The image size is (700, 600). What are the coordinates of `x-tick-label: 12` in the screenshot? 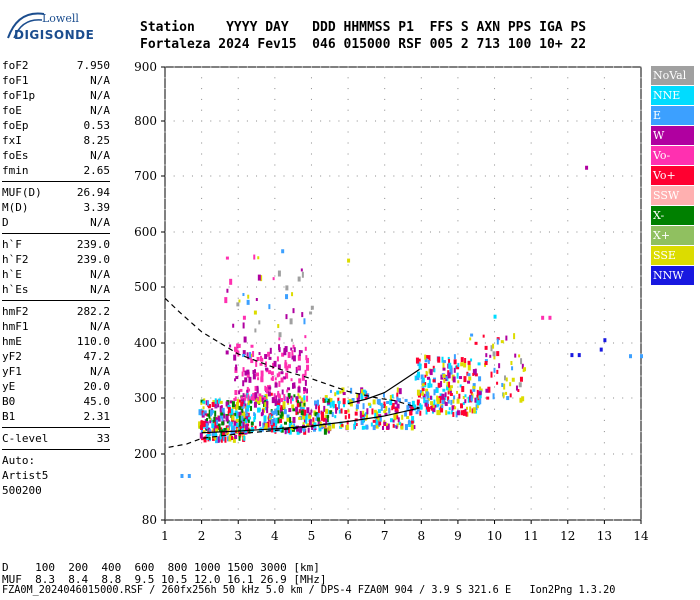 It's located at (567, 536).